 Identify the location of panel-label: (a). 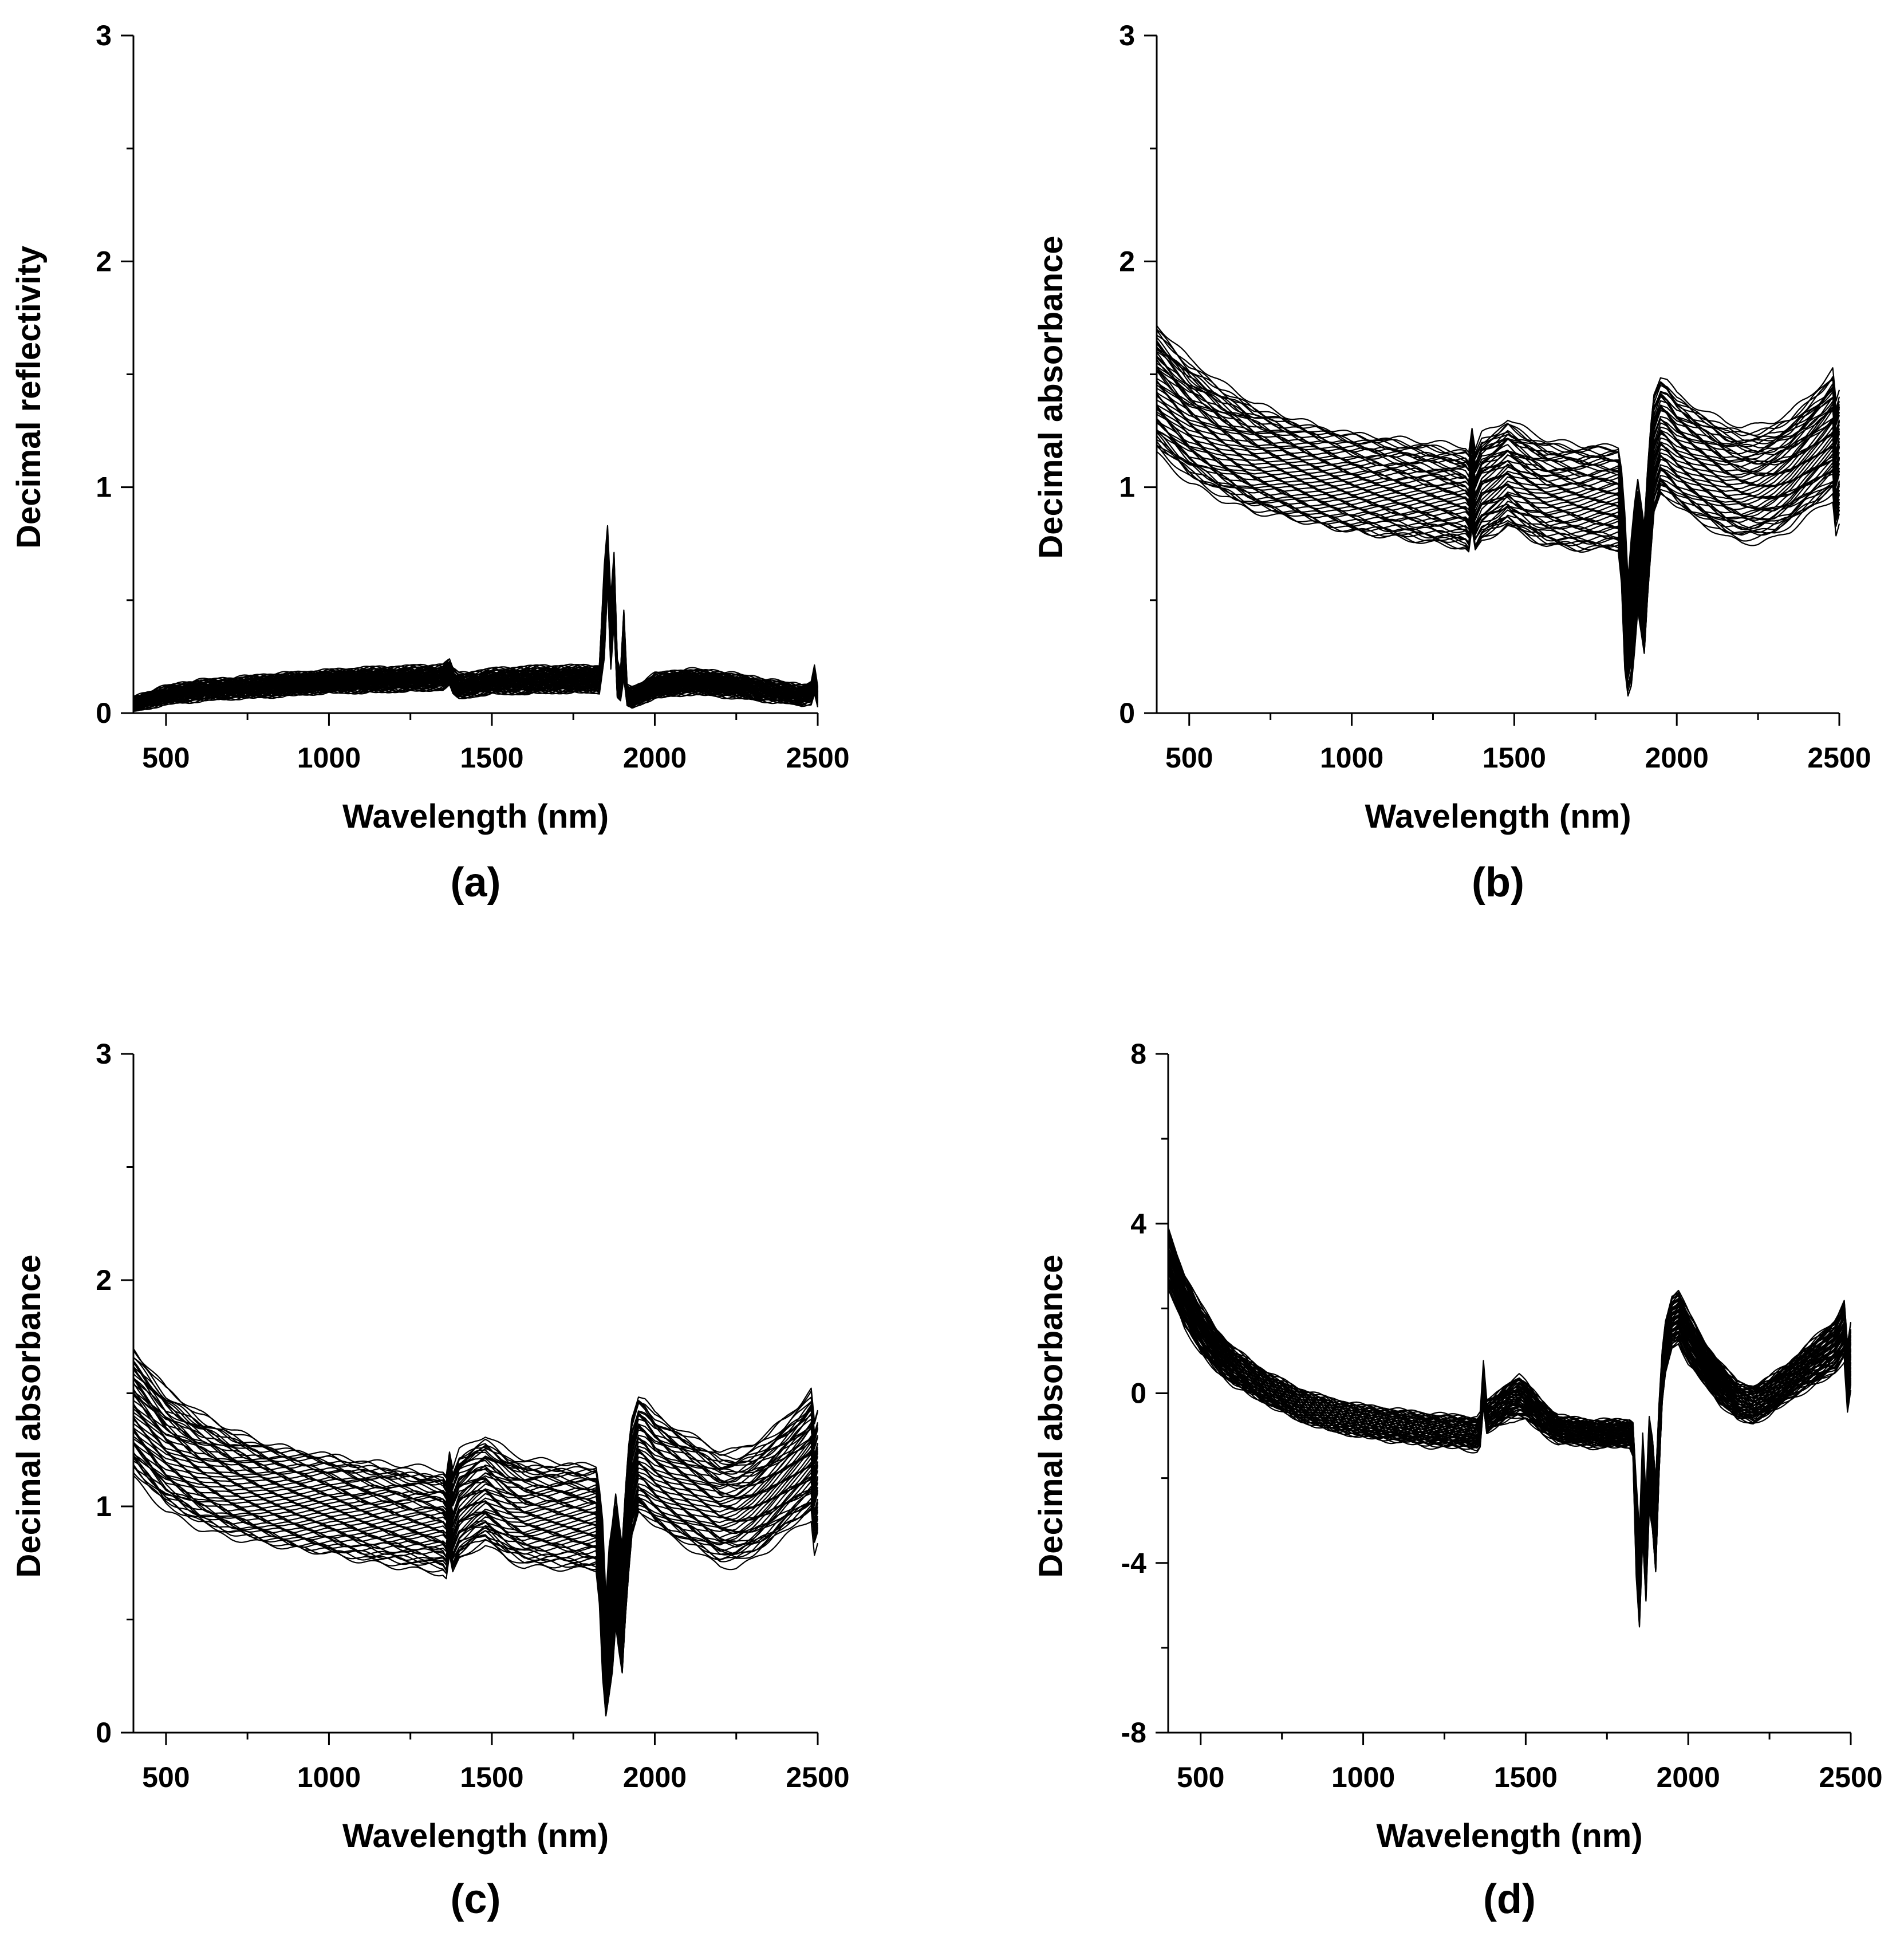
(476, 883).